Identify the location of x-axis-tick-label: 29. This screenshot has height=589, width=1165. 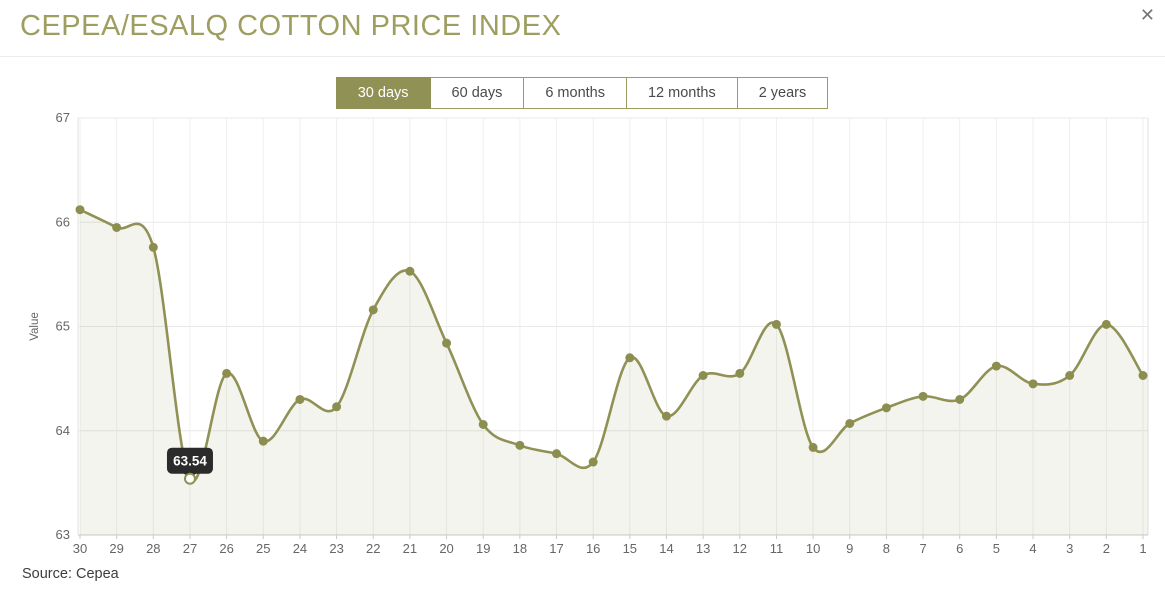
(116, 548).